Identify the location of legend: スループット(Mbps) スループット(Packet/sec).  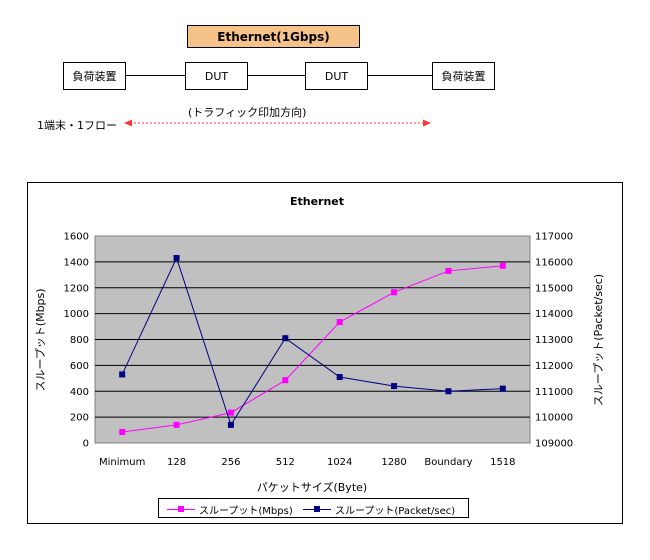
(313, 508).